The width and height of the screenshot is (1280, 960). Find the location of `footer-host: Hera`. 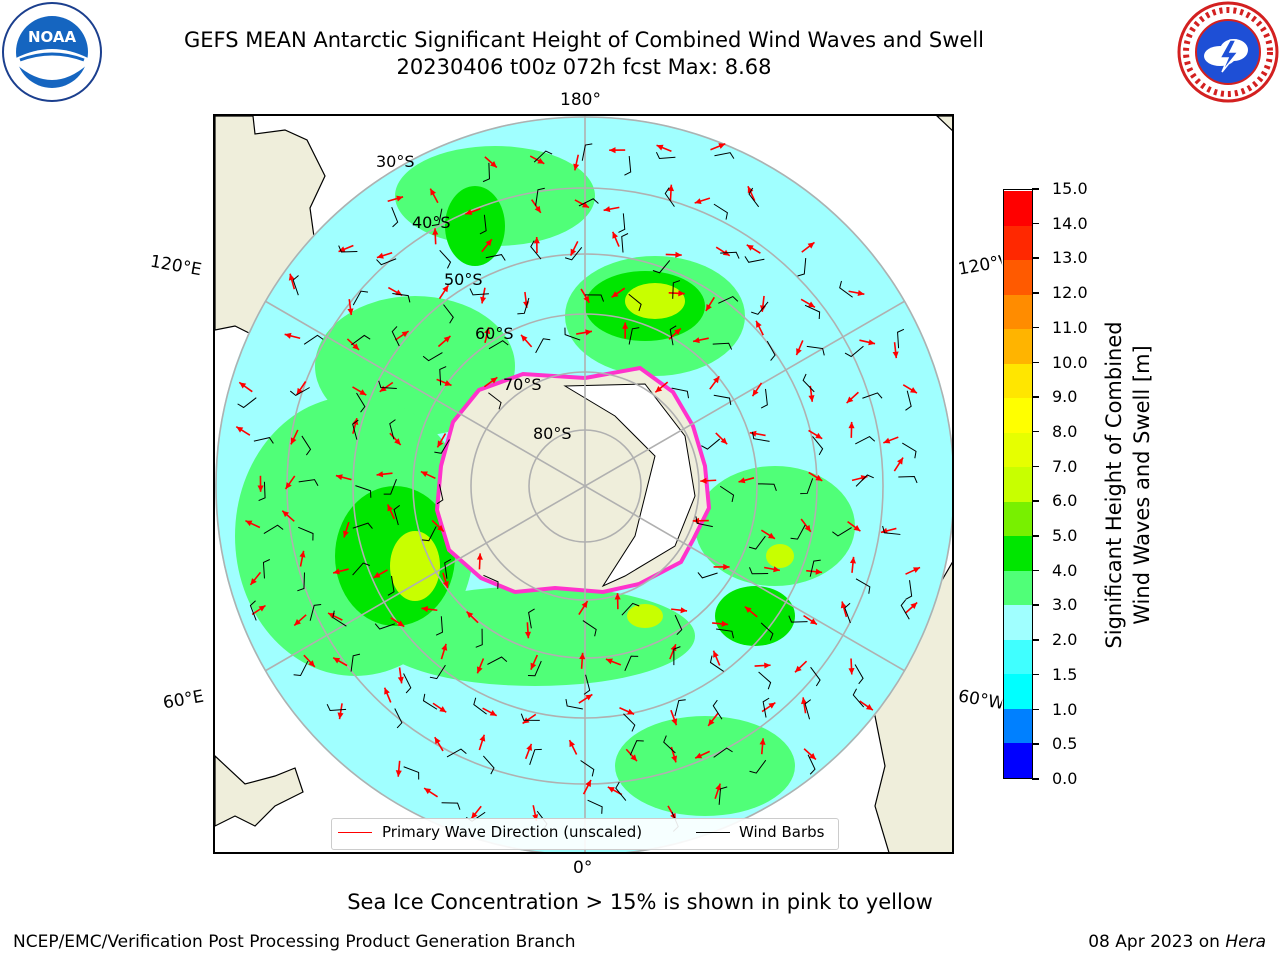

footer-host: Hera is located at coordinates (1245, 942).